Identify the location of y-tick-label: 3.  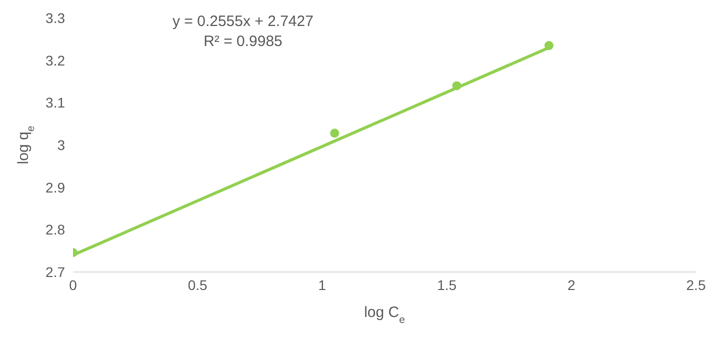
(61, 144).